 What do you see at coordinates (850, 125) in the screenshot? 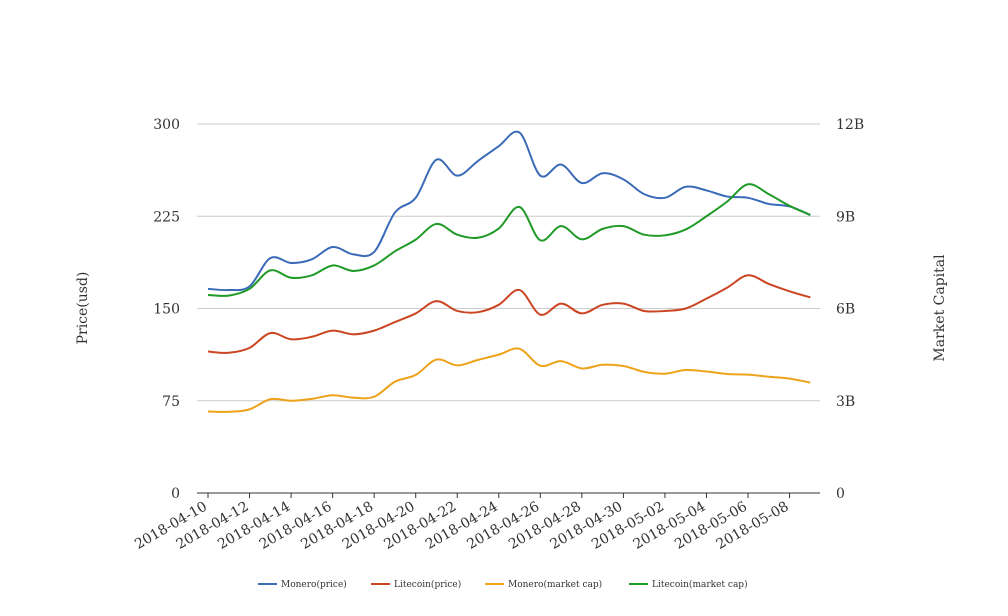
I see `y2-tick-label: 12B` at bounding box center [850, 125].